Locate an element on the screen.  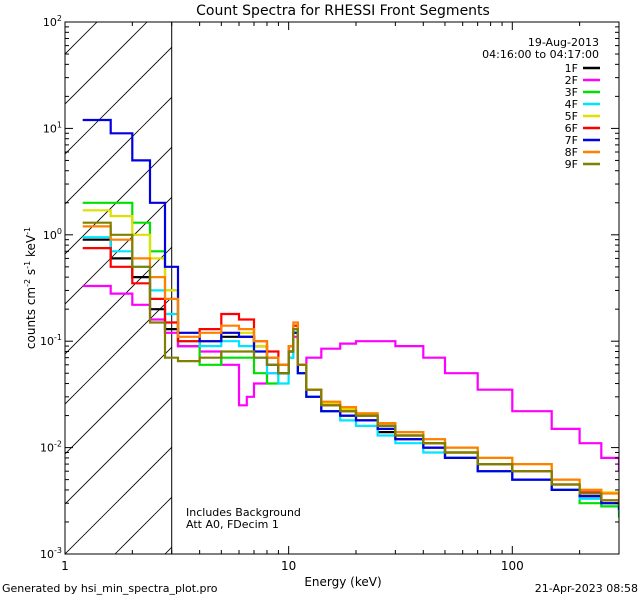
legend-label-8F: 8F is located at coordinates (571, 152).